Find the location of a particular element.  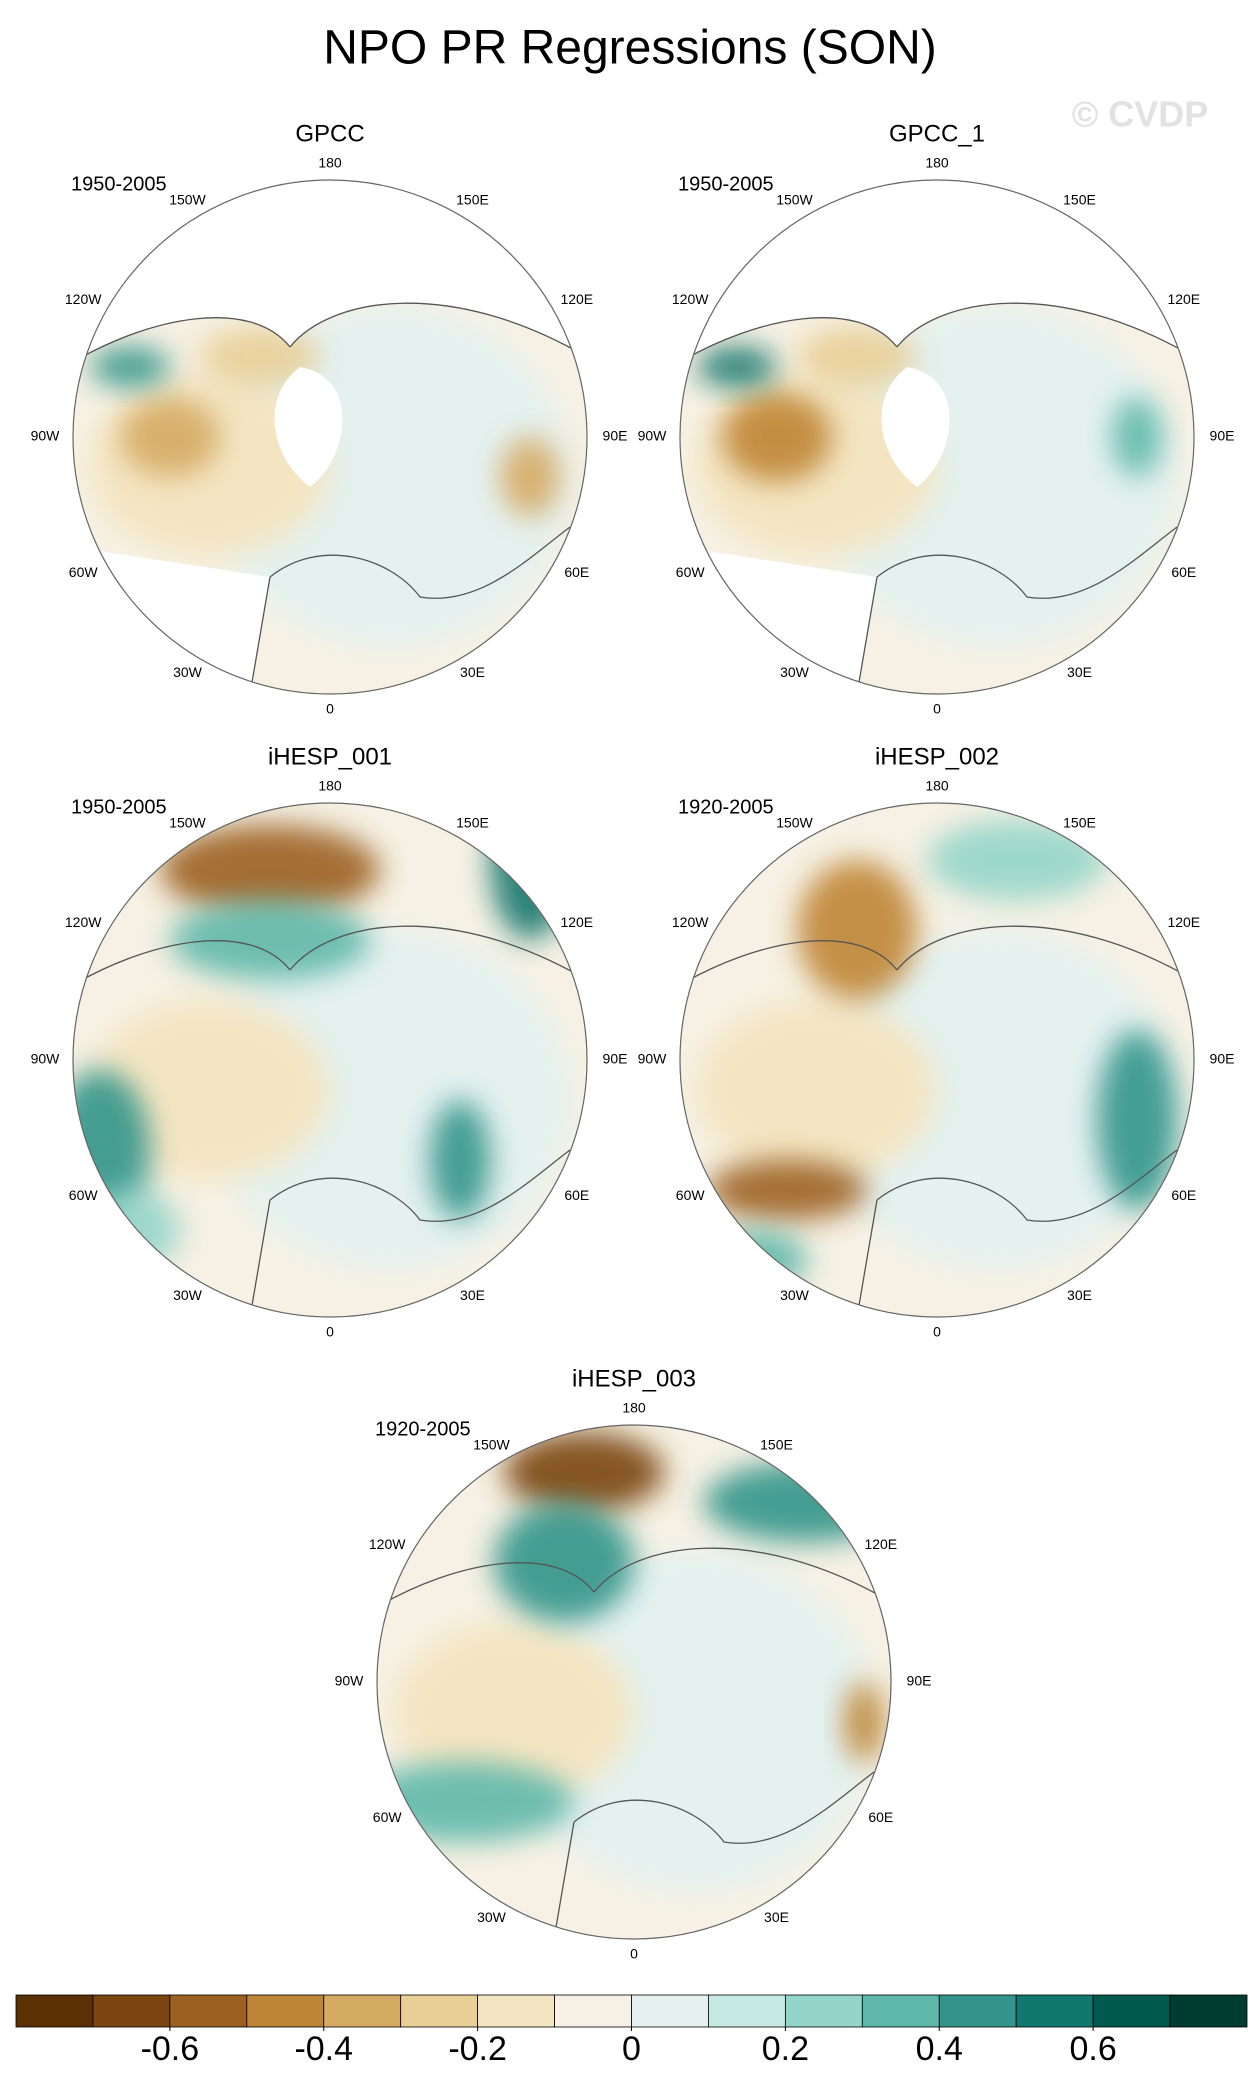

panel-title: iHESP_003 is located at coordinates (634, 1378).